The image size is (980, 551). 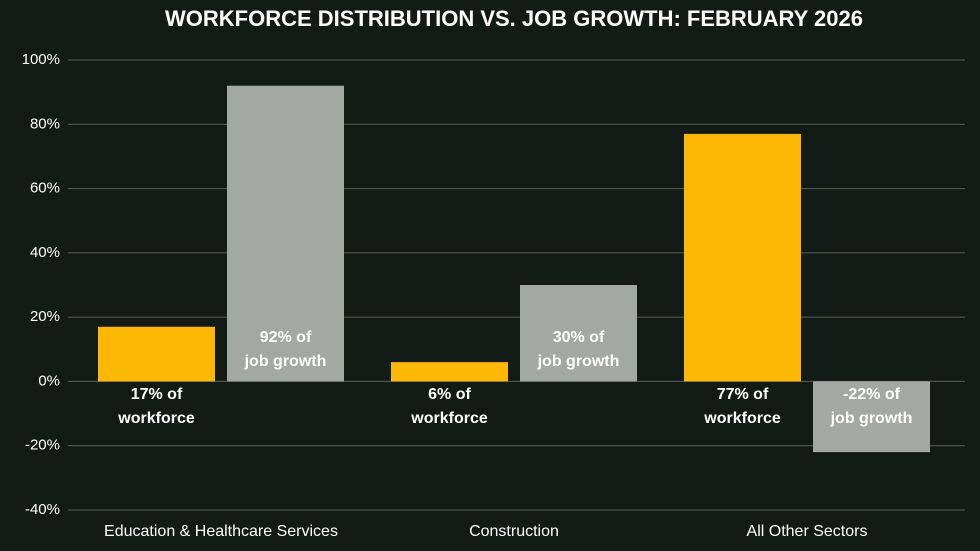 I want to click on value-label: 92% of job growth, so click(x=285, y=350).